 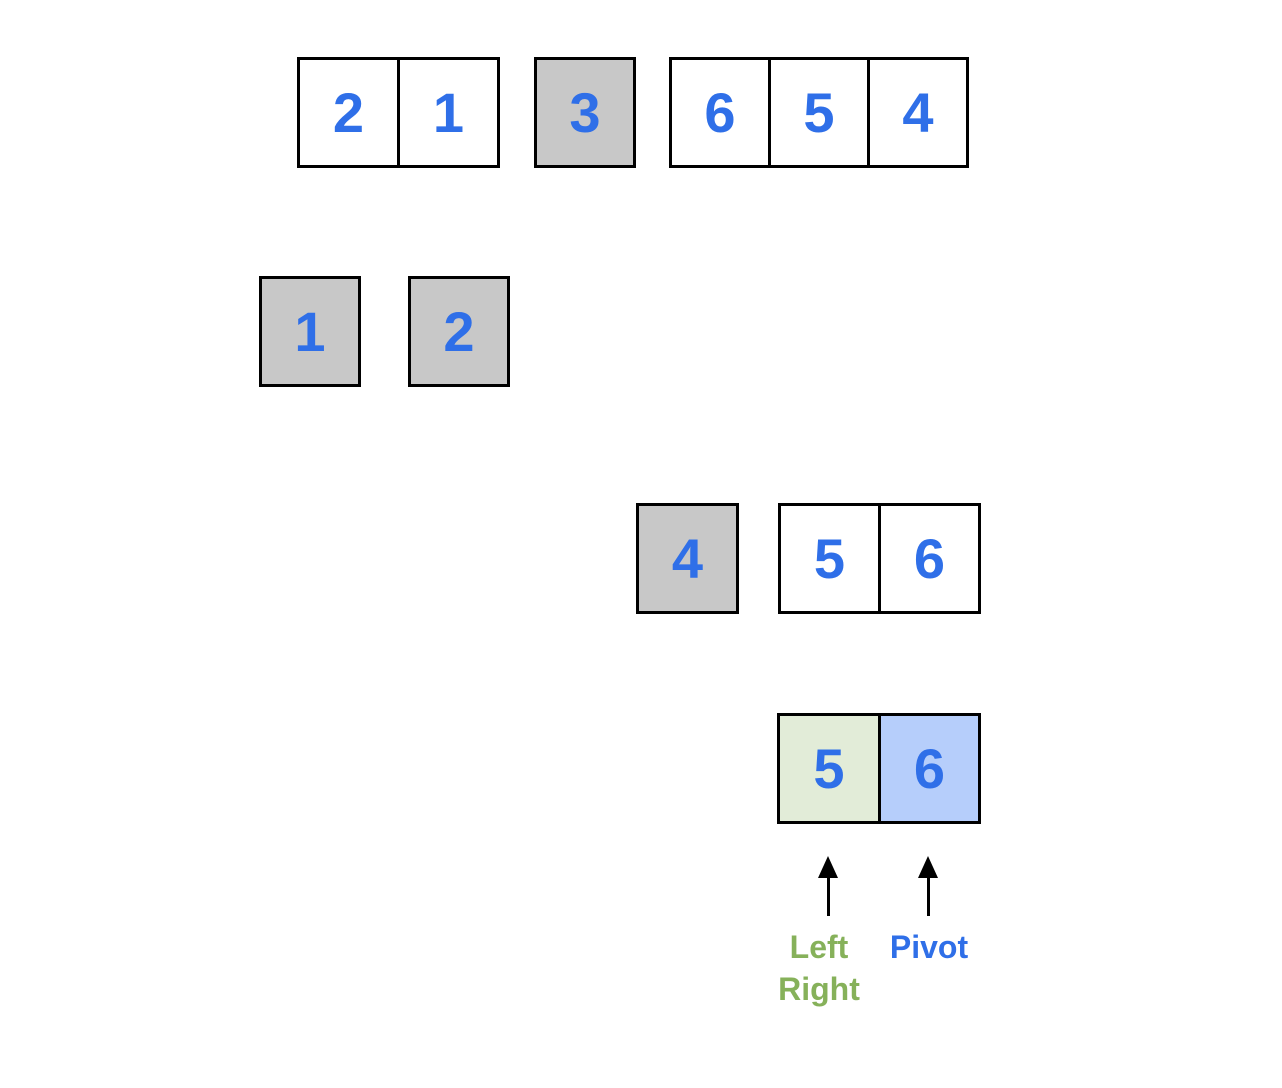 I want to click on array-cell: 2, so click(x=348, y=112).